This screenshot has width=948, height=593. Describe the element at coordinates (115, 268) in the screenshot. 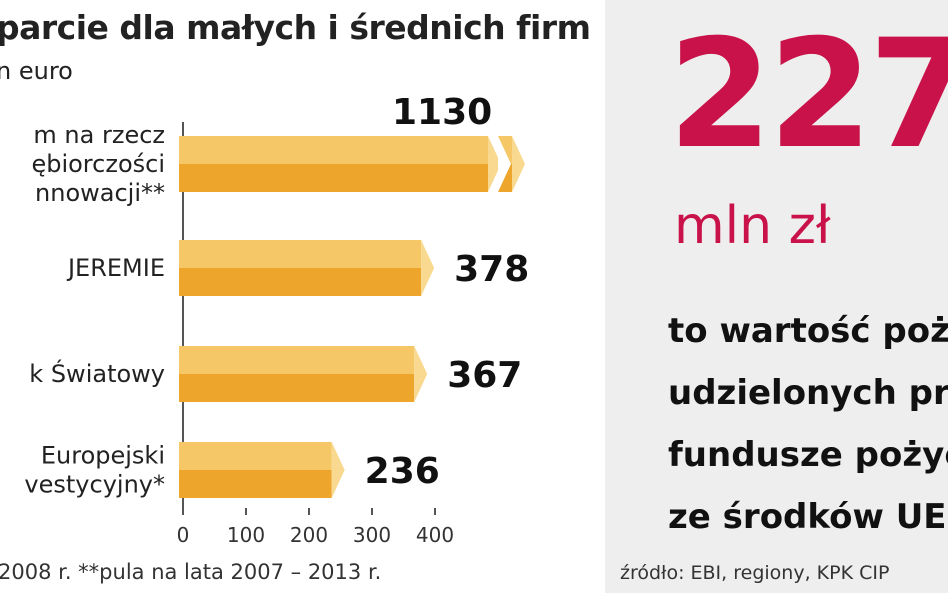

I see `category-label: JEREMIE` at that location.